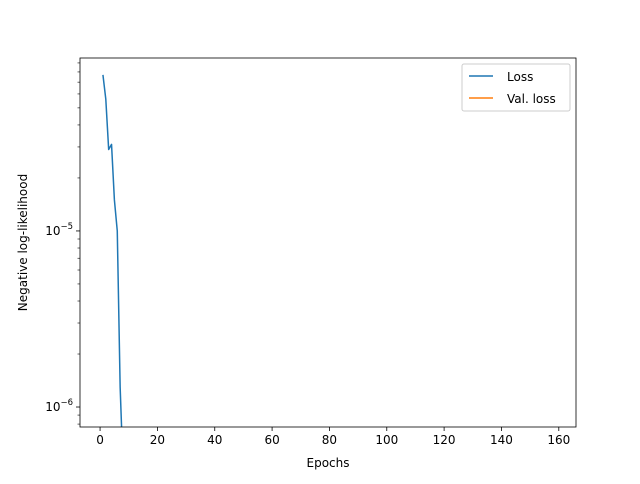 The width and height of the screenshot is (640, 484). I want to click on y-tick-label: 10⁻⁶, so click(59, 406).